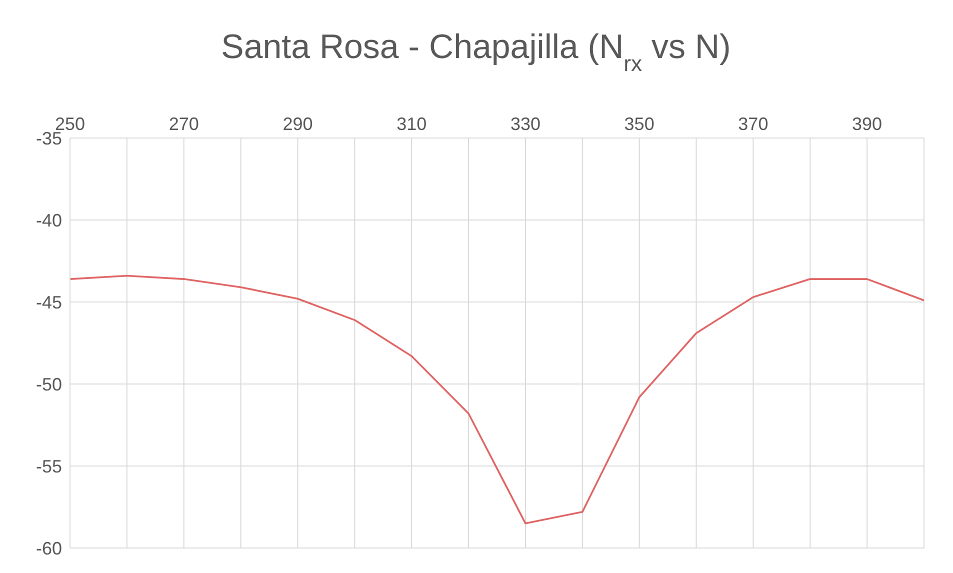 The width and height of the screenshot is (953, 573). What do you see at coordinates (753, 124) in the screenshot?
I see `x-tick-label: 370` at bounding box center [753, 124].